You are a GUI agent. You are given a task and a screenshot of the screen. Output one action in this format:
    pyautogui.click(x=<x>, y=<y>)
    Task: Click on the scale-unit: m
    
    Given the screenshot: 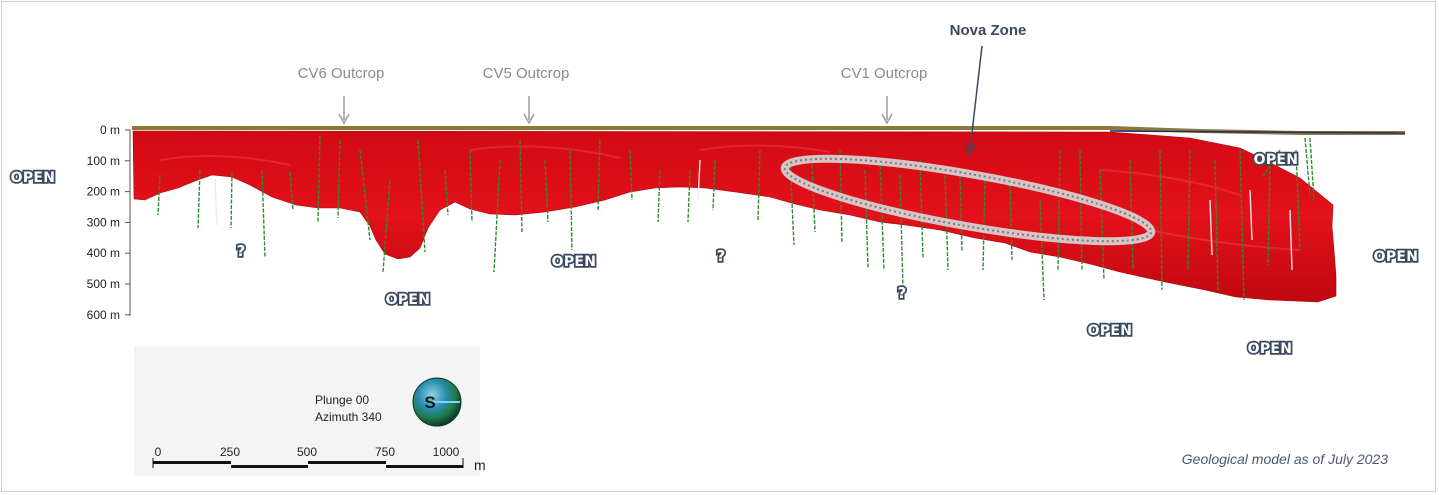 What is the action you would take?
    pyautogui.click(x=480, y=465)
    